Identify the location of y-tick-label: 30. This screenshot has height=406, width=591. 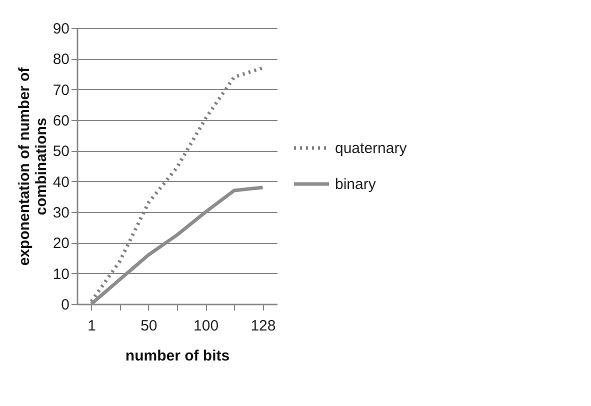
(61, 213).